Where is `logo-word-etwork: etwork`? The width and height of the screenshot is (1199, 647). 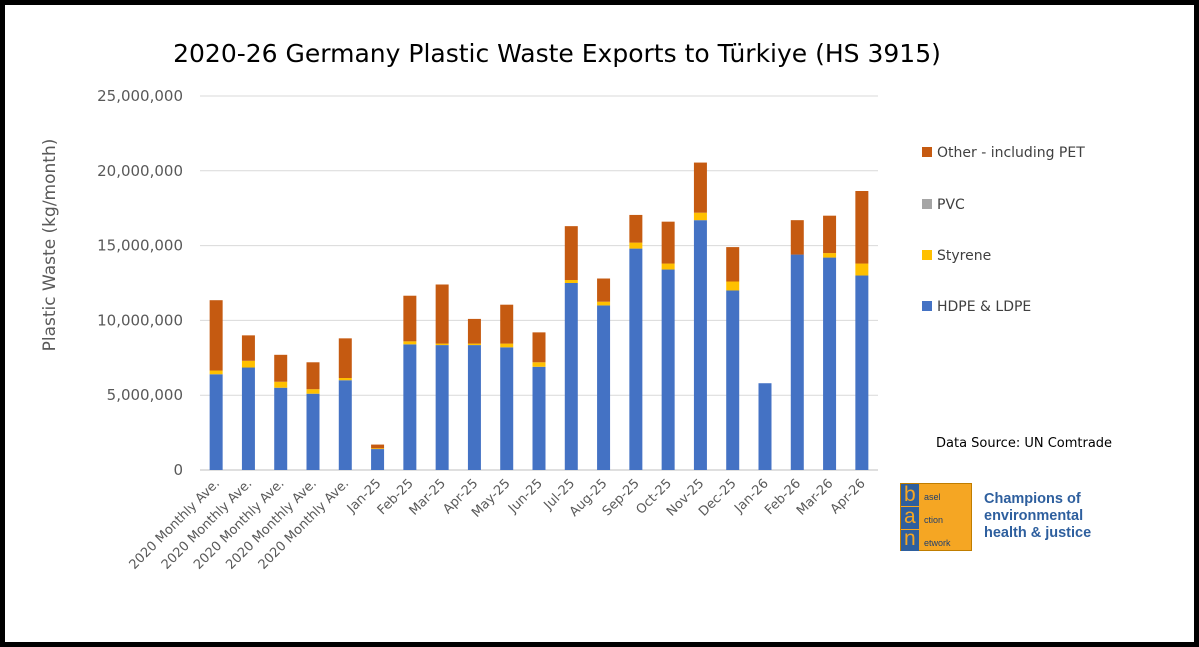 logo-word-etwork: etwork is located at coordinates (937, 543).